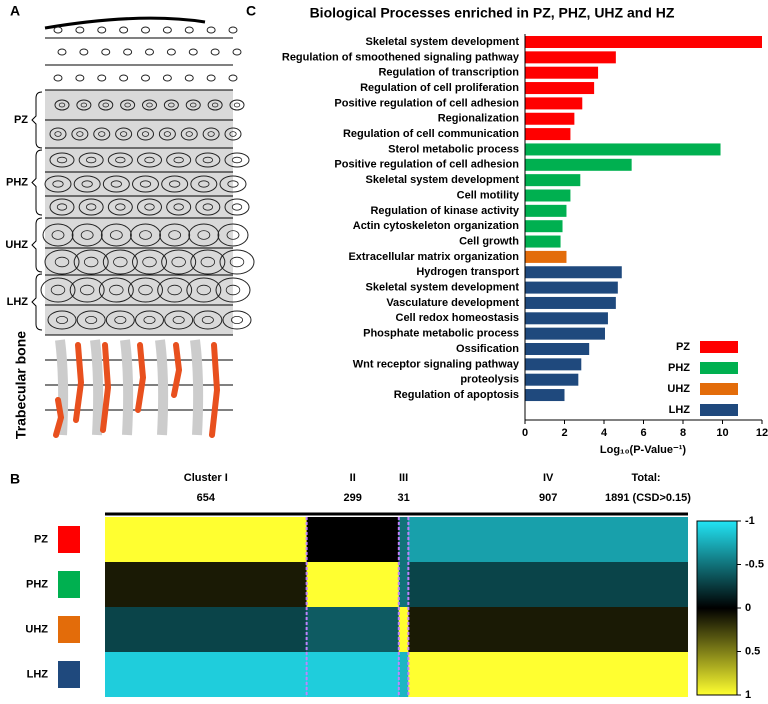 The image size is (768, 704). I want to click on cluster-count: 299, so click(353, 498).